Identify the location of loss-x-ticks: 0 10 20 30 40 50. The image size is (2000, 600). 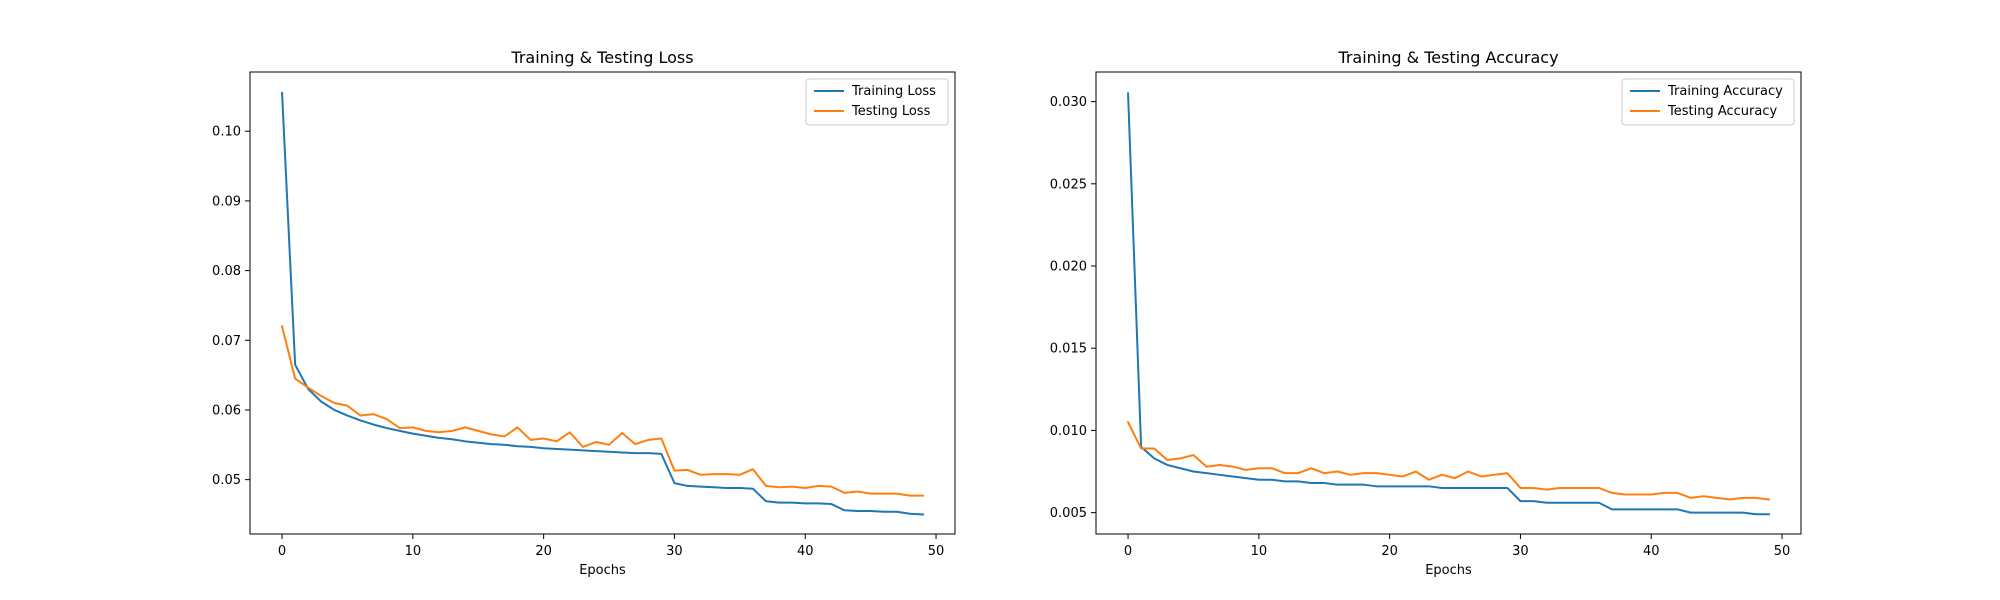
(611, 546).